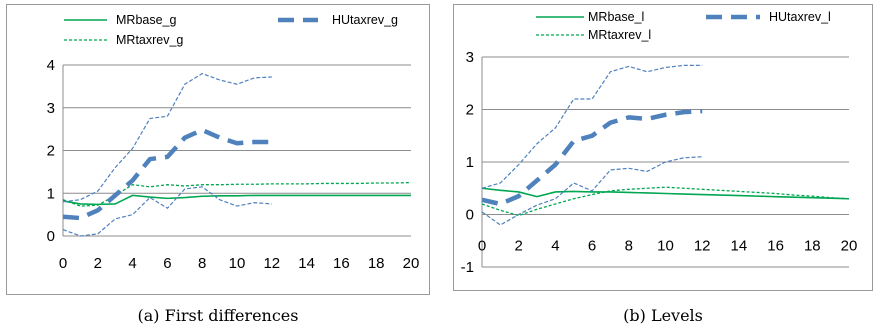  What do you see at coordinates (149, 40) in the screenshot?
I see `legend-label: MRtaxrev_g` at bounding box center [149, 40].